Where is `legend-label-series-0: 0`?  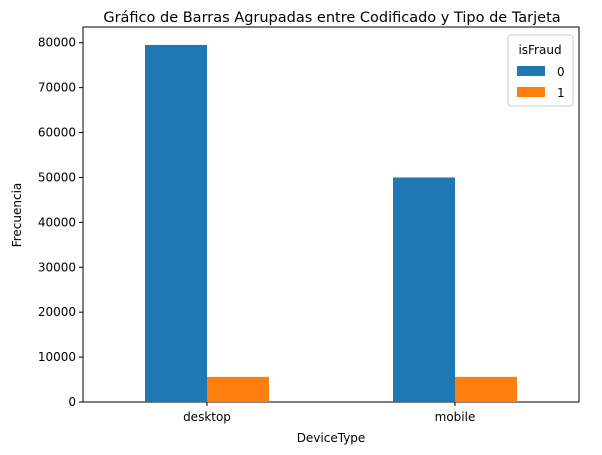 legend-label-series-0: 0 is located at coordinates (561, 72).